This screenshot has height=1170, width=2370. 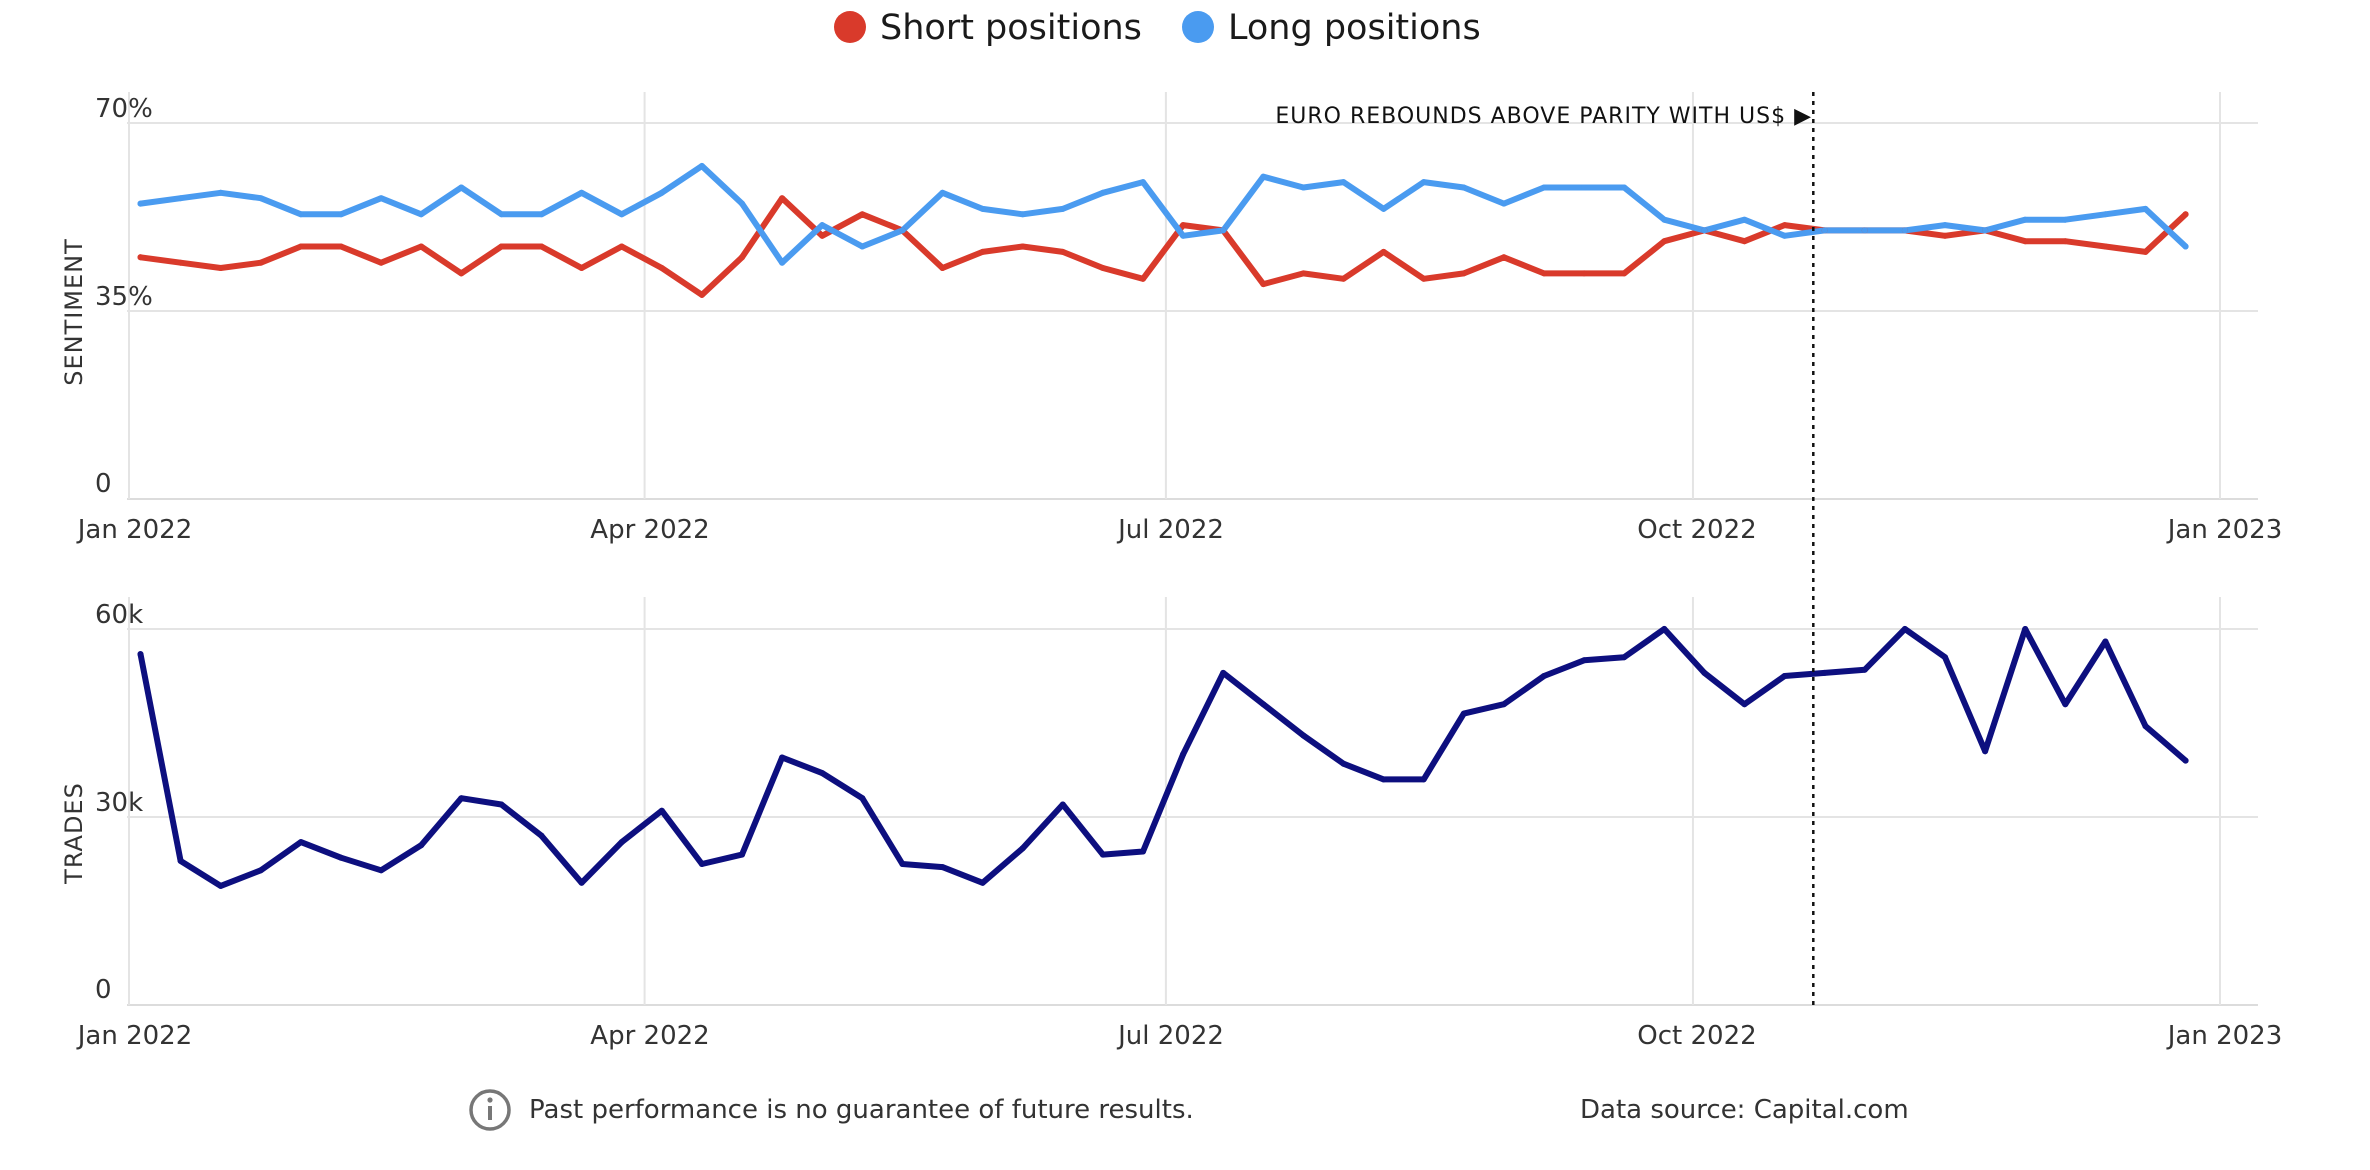 I want to click on data-source-text: Data source: Capital.com, so click(x=1744, y=1110).